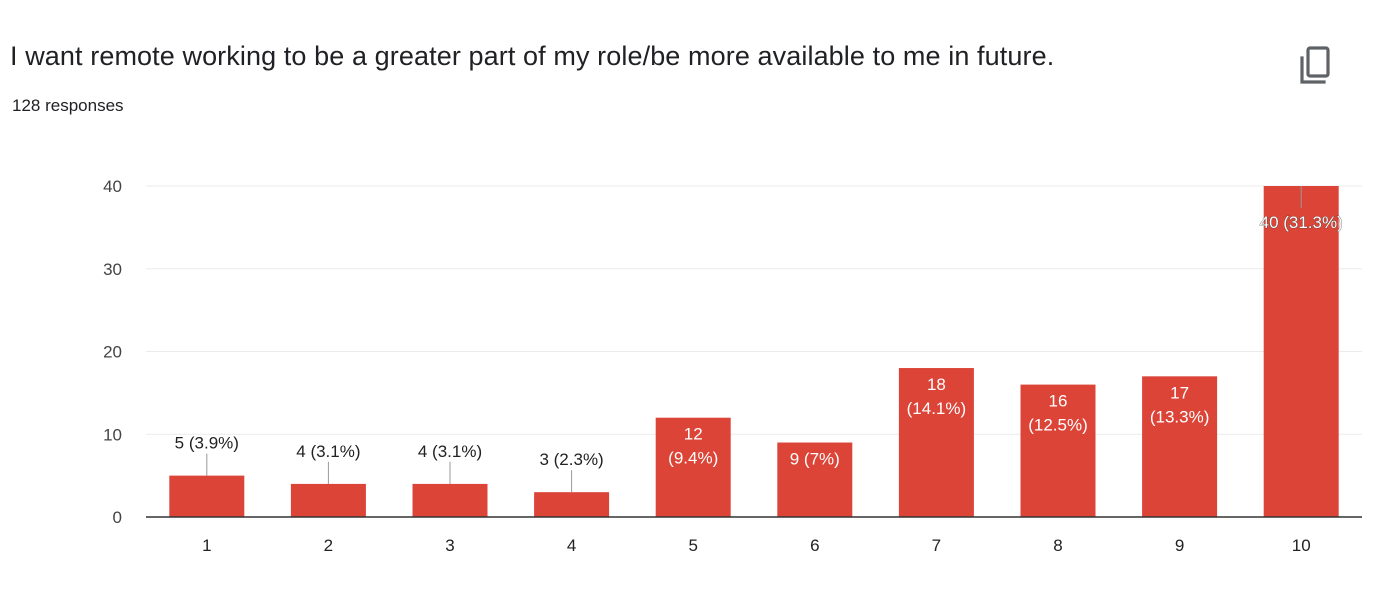 The height and width of the screenshot is (592, 1394). I want to click on y-tick-label: 40, so click(112, 186).